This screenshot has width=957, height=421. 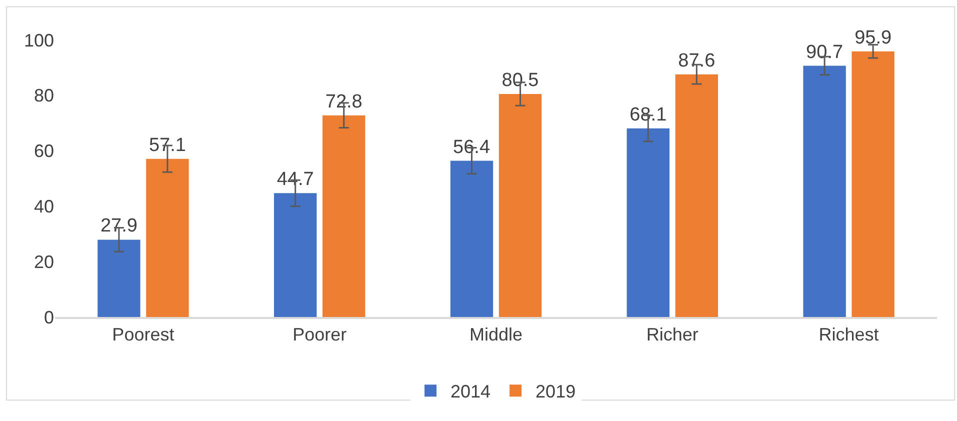 What do you see at coordinates (672, 334) in the screenshot?
I see `x-tick-label: Richer` at bounding box center [672, 334].